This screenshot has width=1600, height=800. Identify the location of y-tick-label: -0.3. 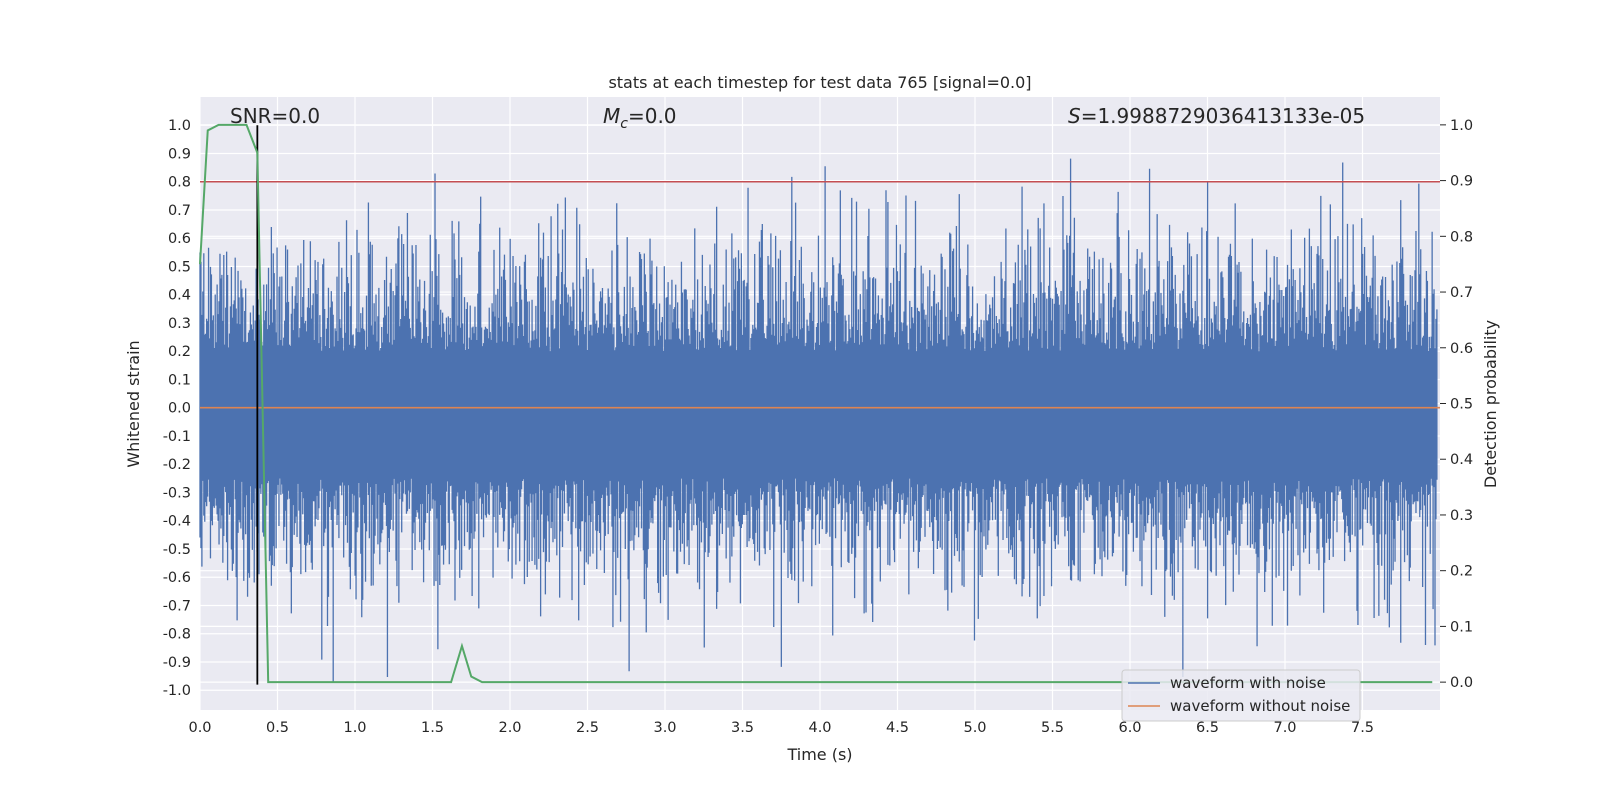
(177, 493).